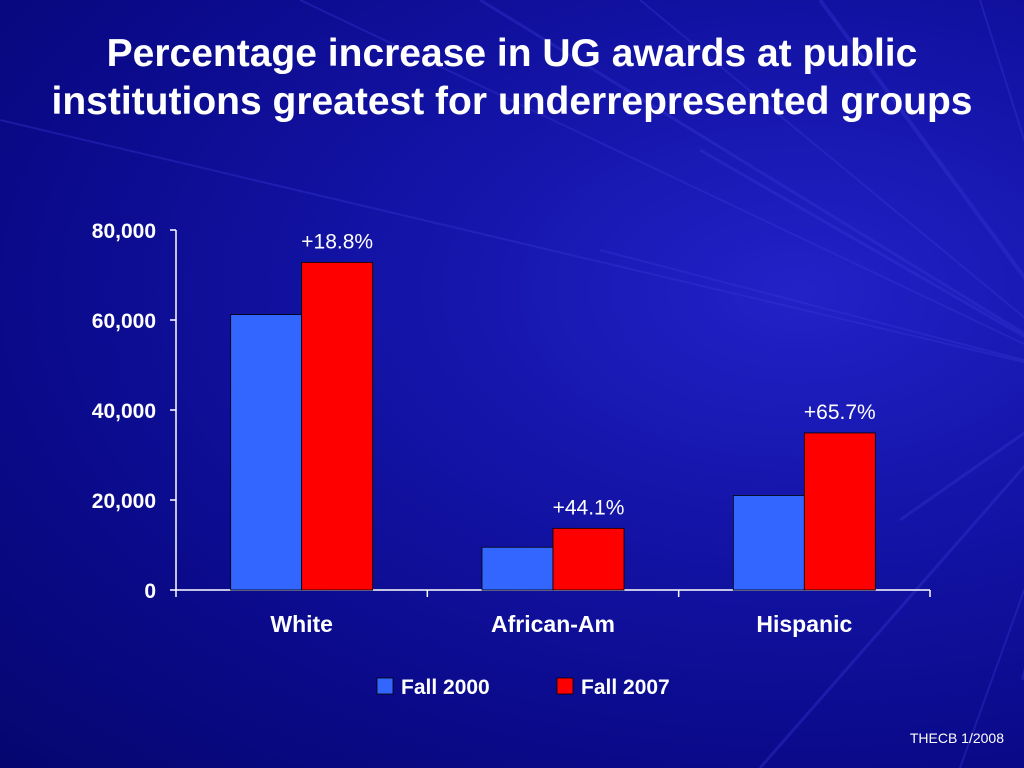  What do you see at coordinates (804, 624) in the screenshot?
I see `x-category-label: Hispanic` at bounding box center [804, 624].